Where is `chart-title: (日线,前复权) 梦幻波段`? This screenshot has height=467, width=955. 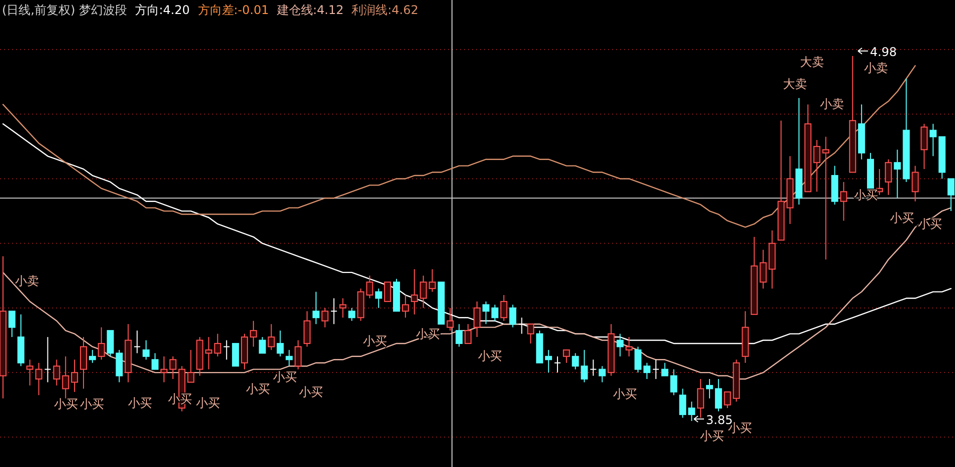 chart-title: (日线,前复权) 梦幻波段 is located at coordinates (64, 10).